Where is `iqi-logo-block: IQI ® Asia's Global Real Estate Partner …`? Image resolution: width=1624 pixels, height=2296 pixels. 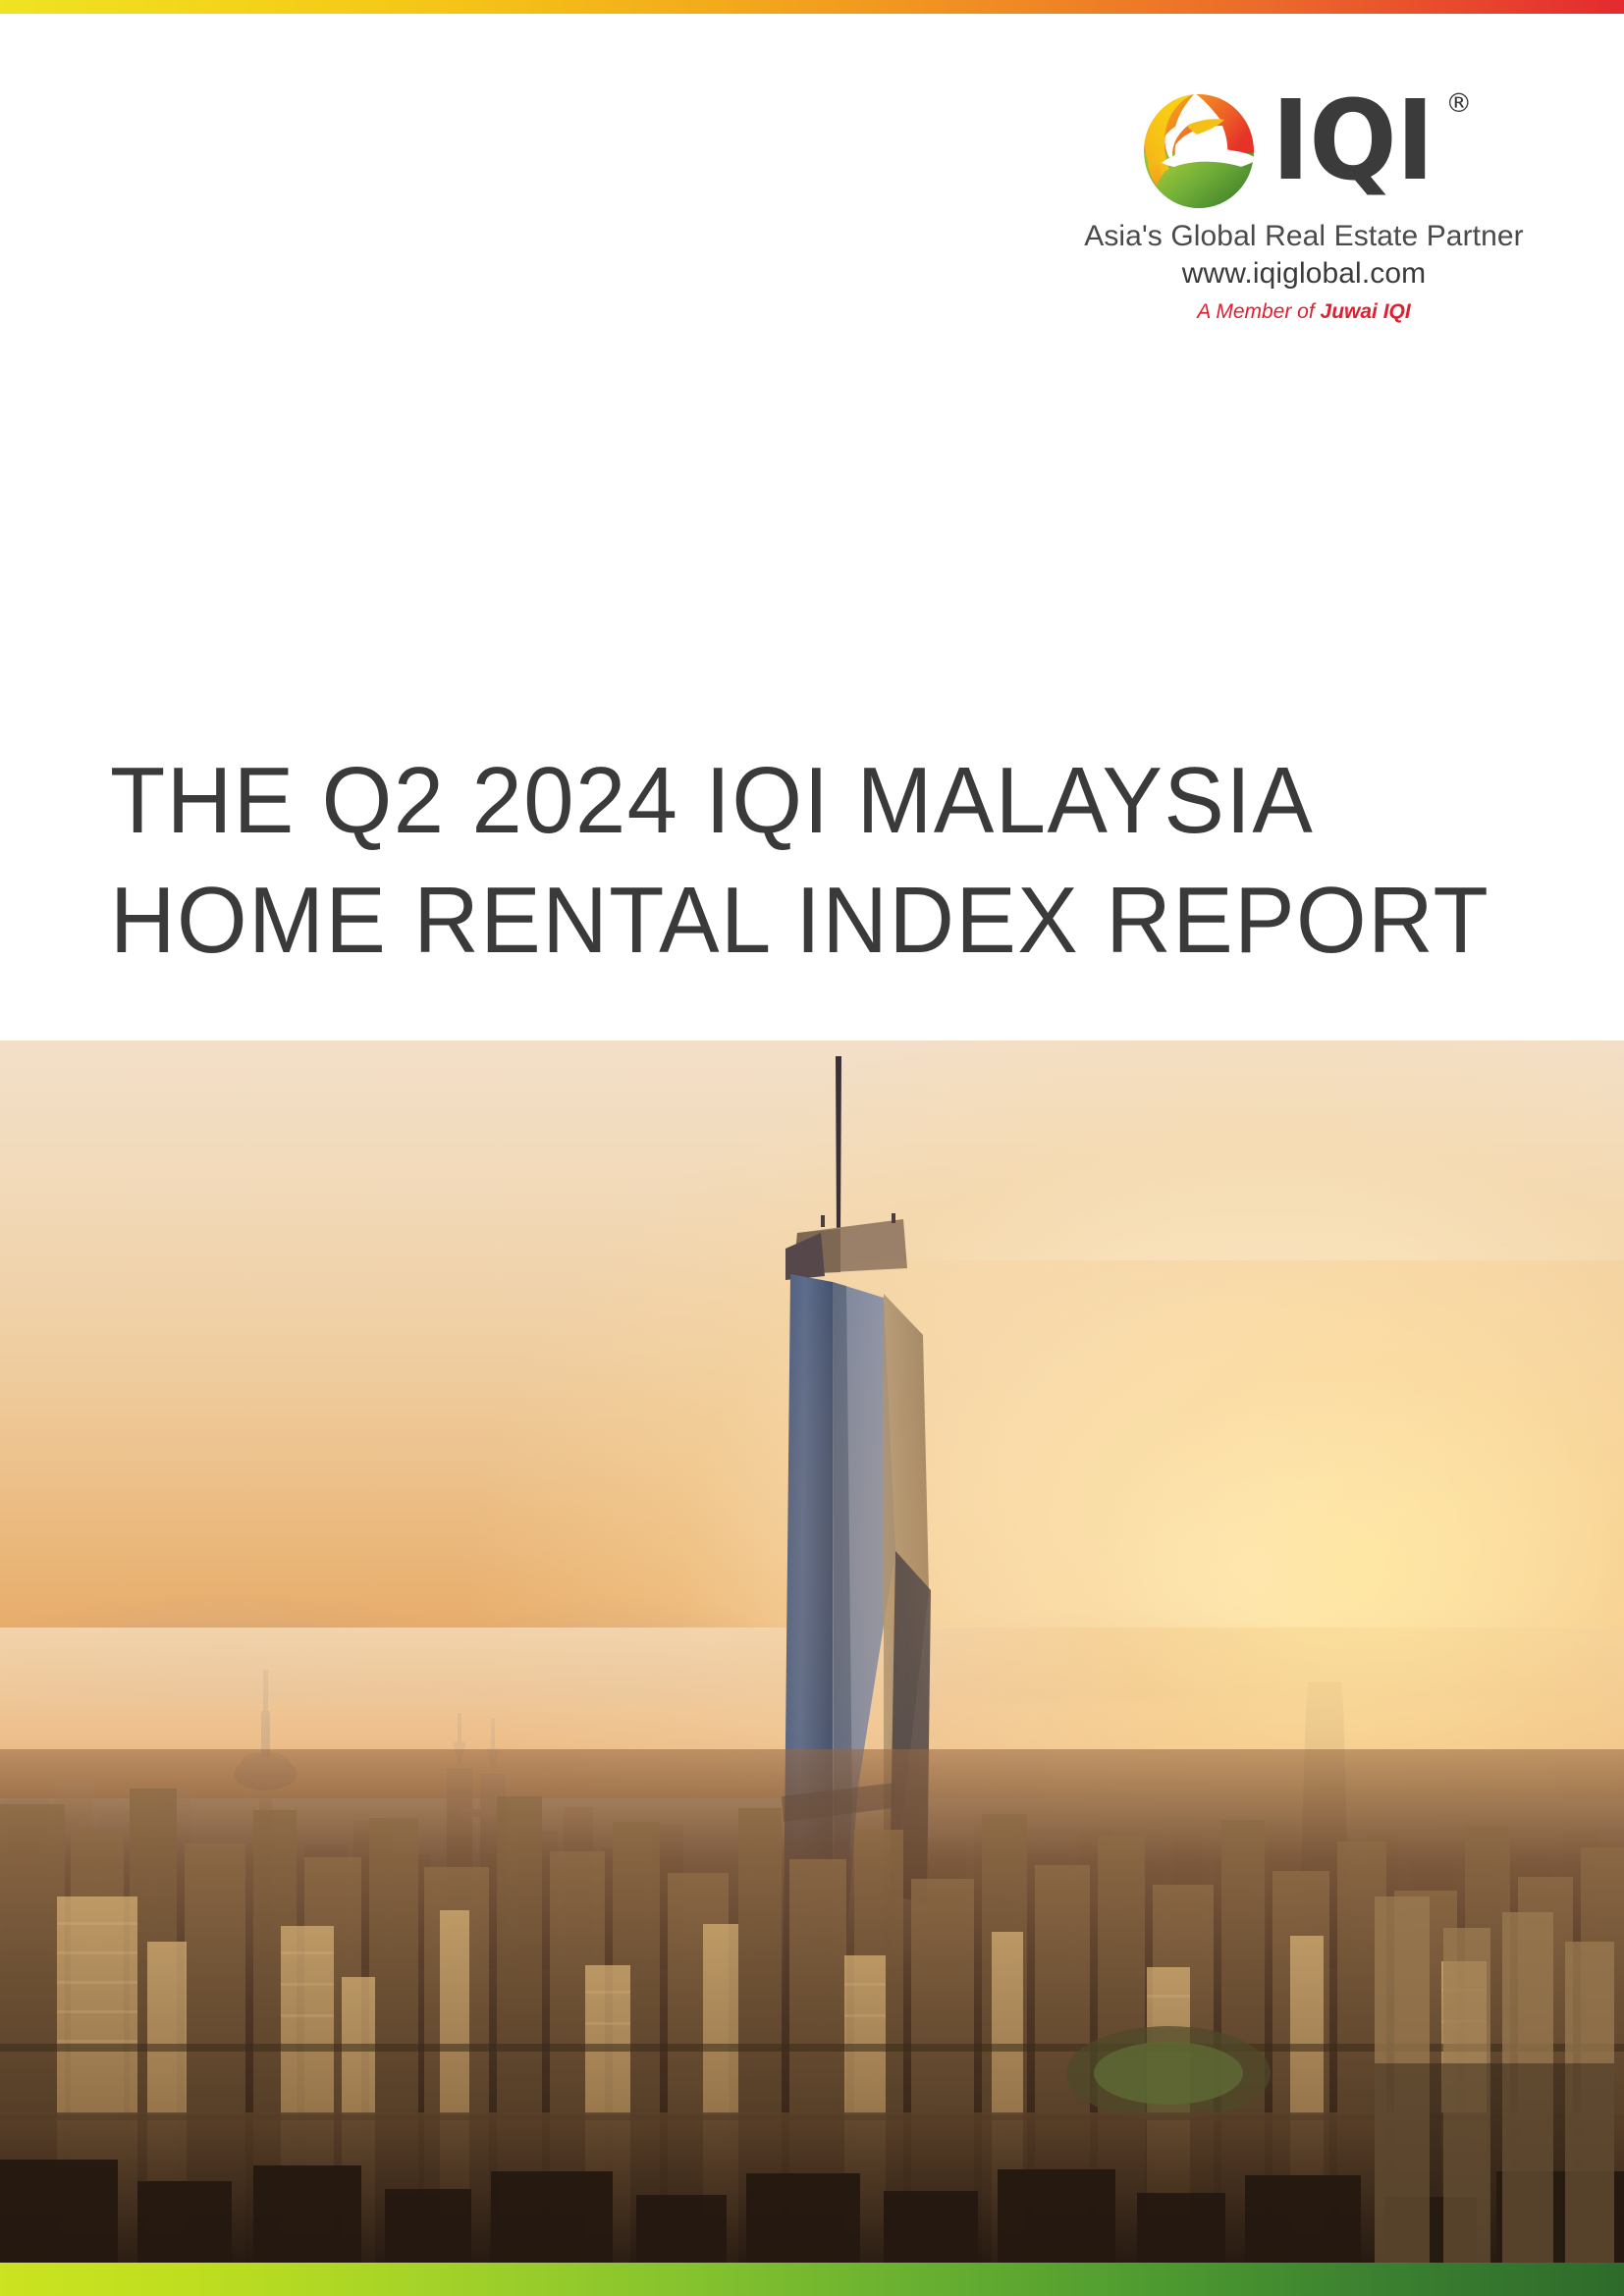
iqi-logo-block: IQI ® Asia's Global Real Estate Partner … is located at coordinates (1303, 205).